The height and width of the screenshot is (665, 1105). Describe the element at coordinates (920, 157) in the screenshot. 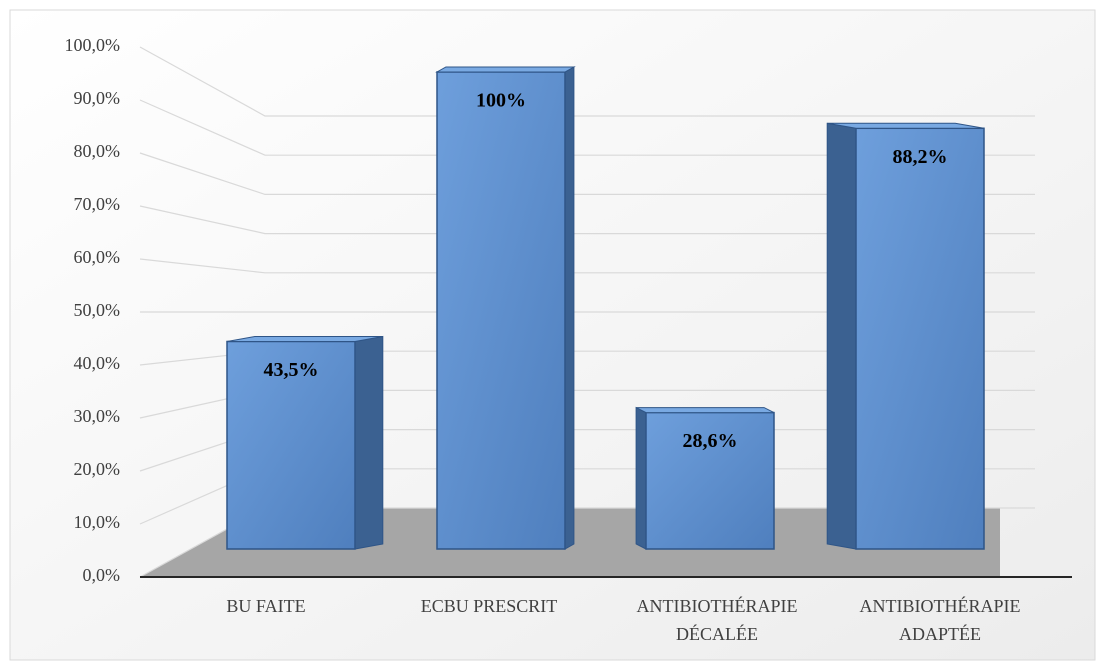

I see `data-label: 88,2%` at that location.